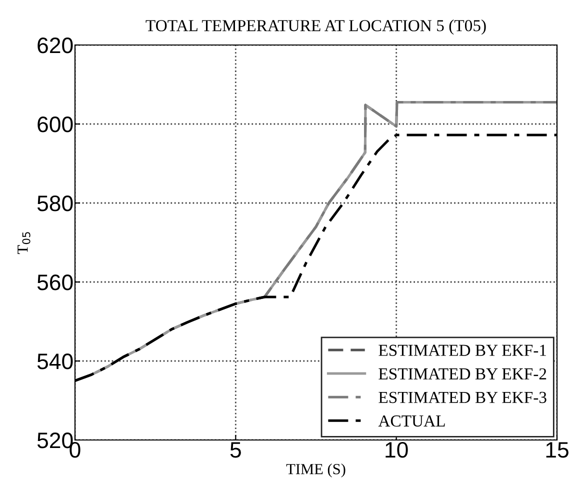  Describe the element at coordinates (55, 362) in the screenshot. I see `y-tick-label: 540` at that location.